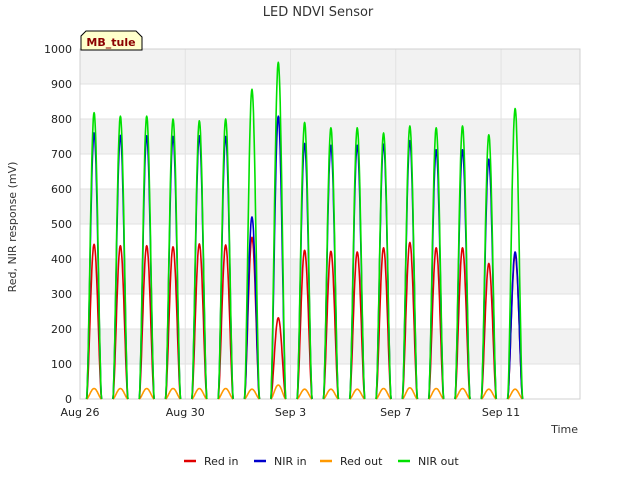  What do you see at coordinates (80, 412) in the screenshot?
I see `x-tick-label: Aug 26` at bounding box center [80, 412].